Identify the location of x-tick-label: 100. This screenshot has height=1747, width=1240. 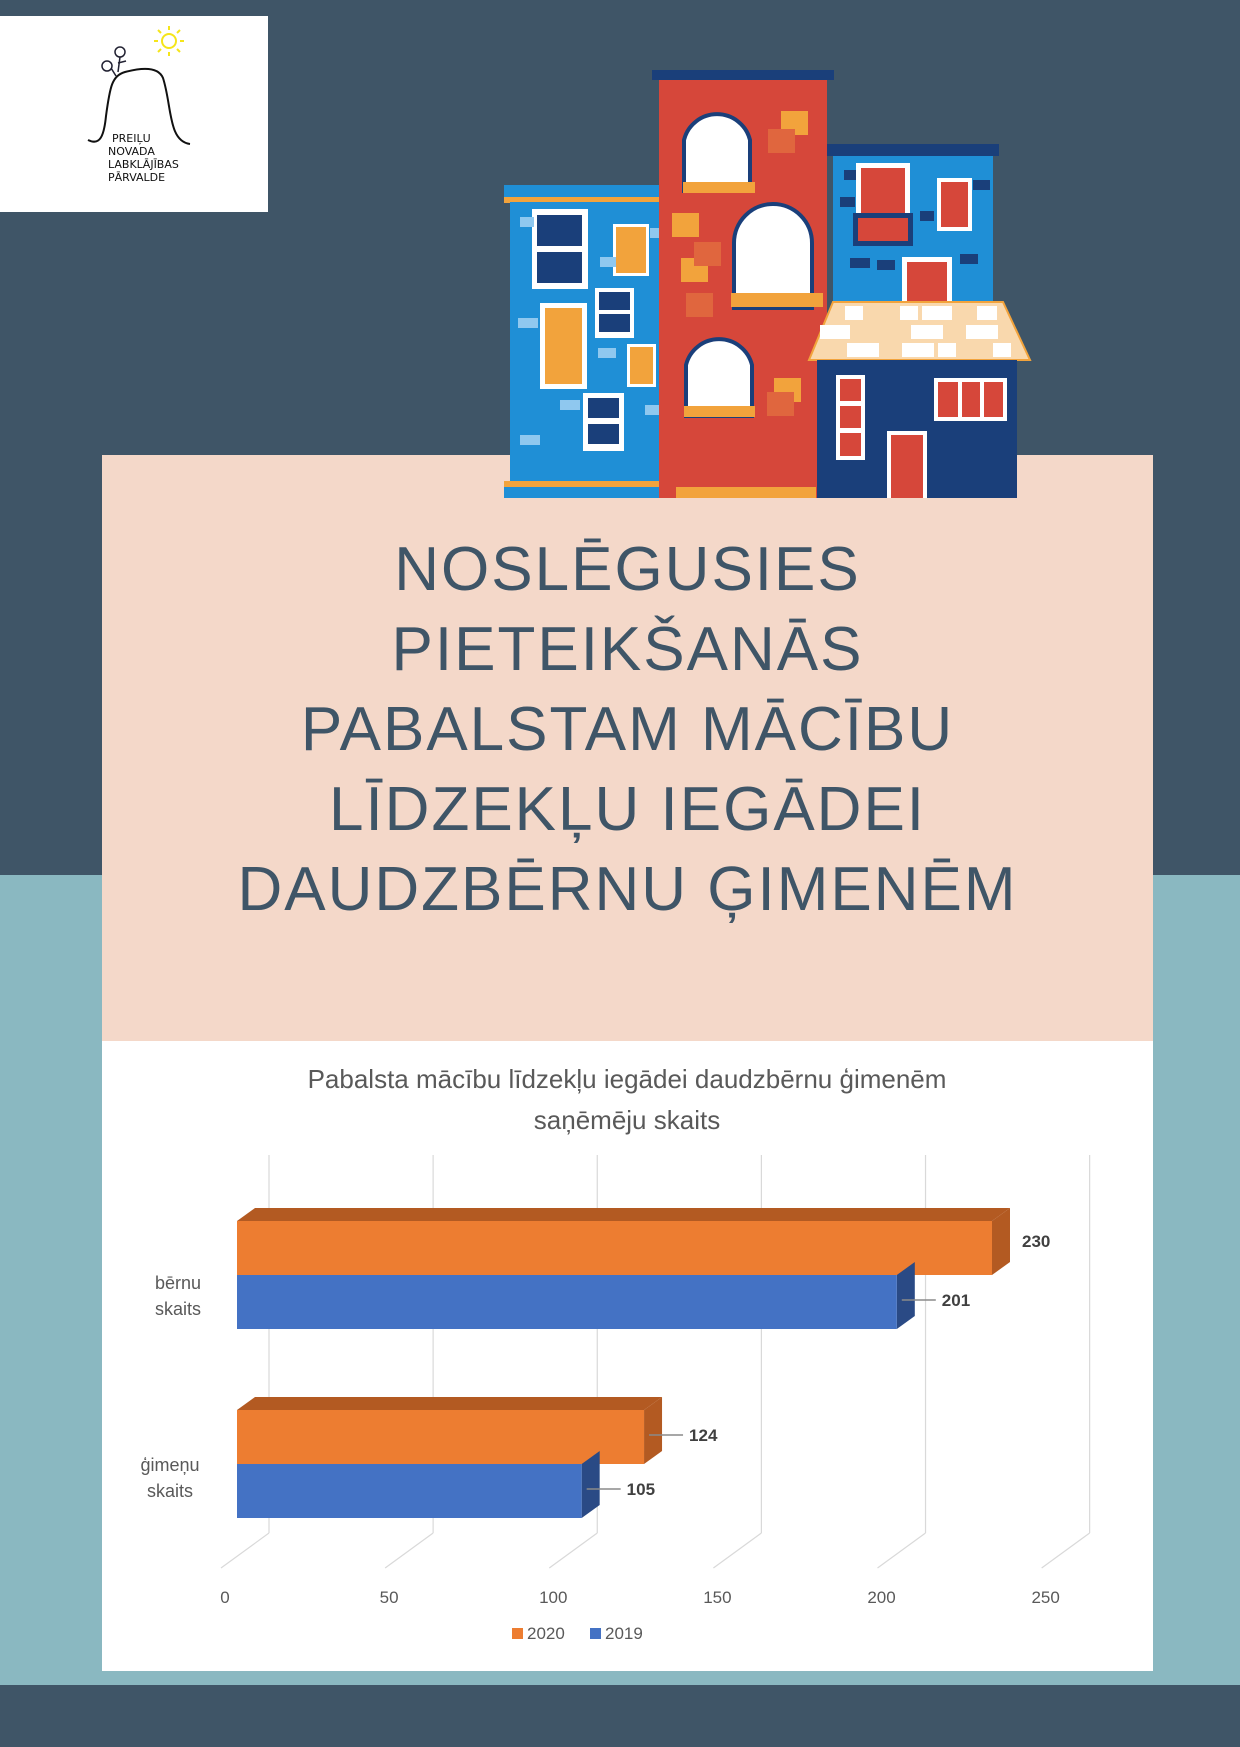
(553, 1597).